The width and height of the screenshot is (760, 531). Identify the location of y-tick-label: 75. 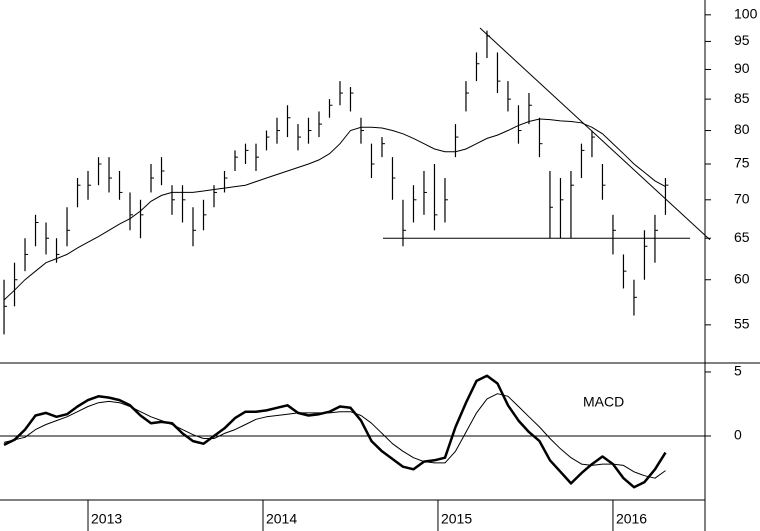
(742, 163).